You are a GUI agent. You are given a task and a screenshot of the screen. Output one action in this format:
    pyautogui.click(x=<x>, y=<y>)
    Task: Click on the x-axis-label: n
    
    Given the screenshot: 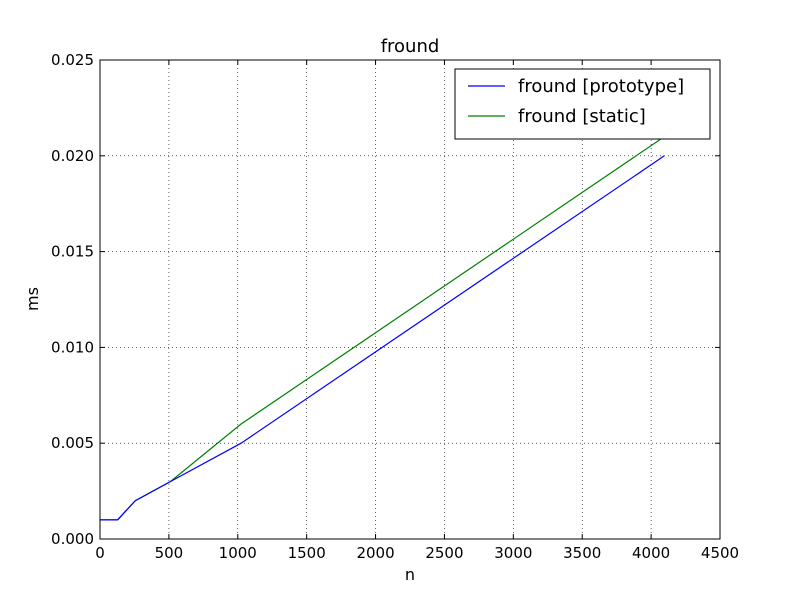 What is the action you would take?
    pyautogui.click(x=410, y=574)
    